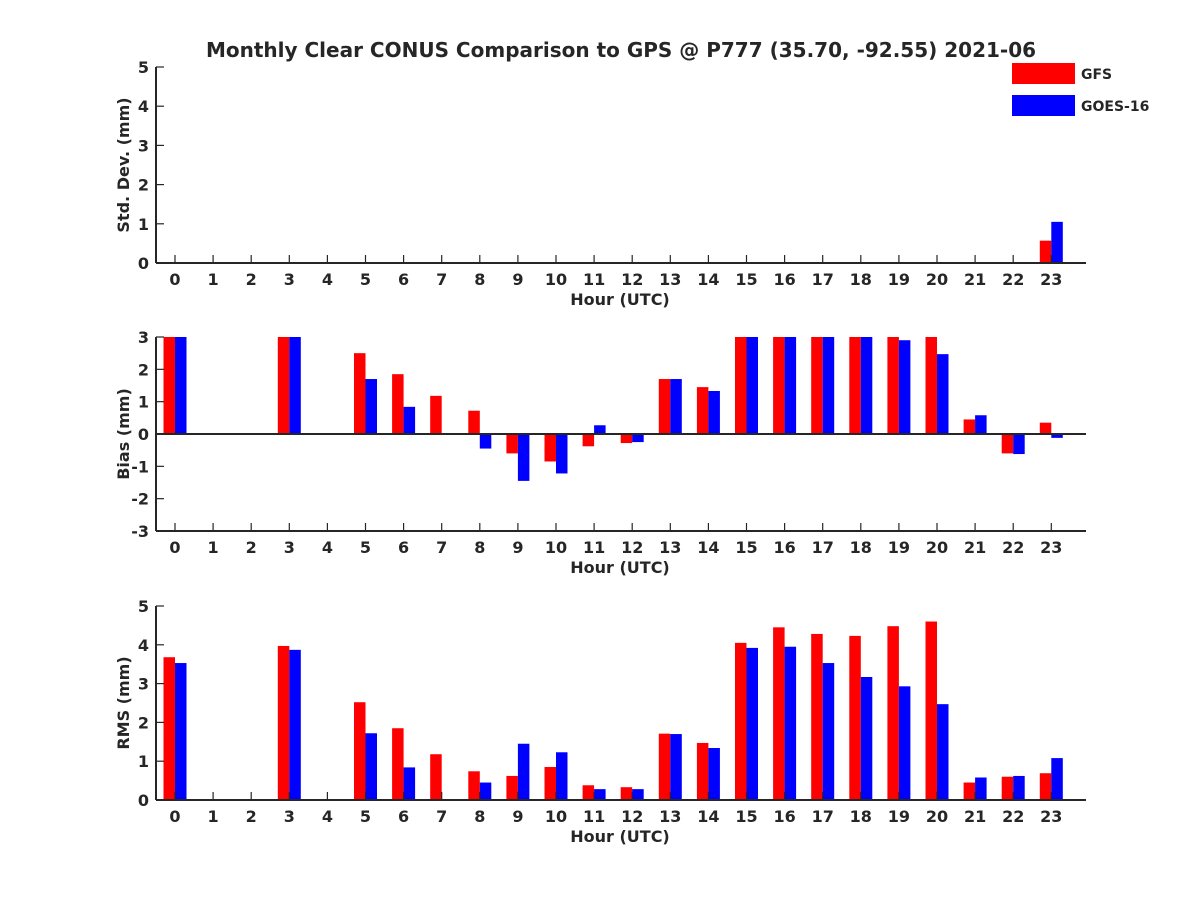  Describe the element at coordinates (140, 531) in the screenshot. I see `y-tick-label: -3` at that location.